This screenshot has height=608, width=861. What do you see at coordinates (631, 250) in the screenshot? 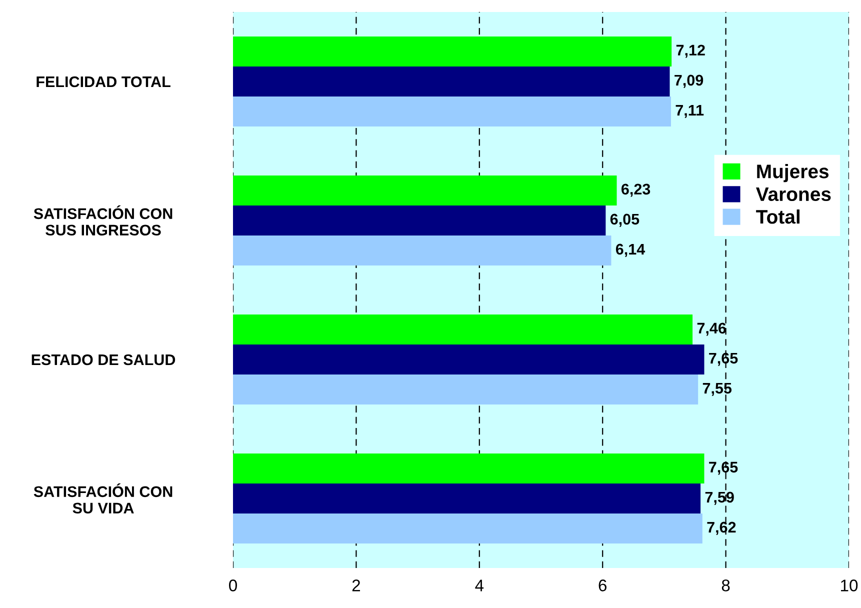
I see `data-label: 6,14` at bounding box center [631, 250].